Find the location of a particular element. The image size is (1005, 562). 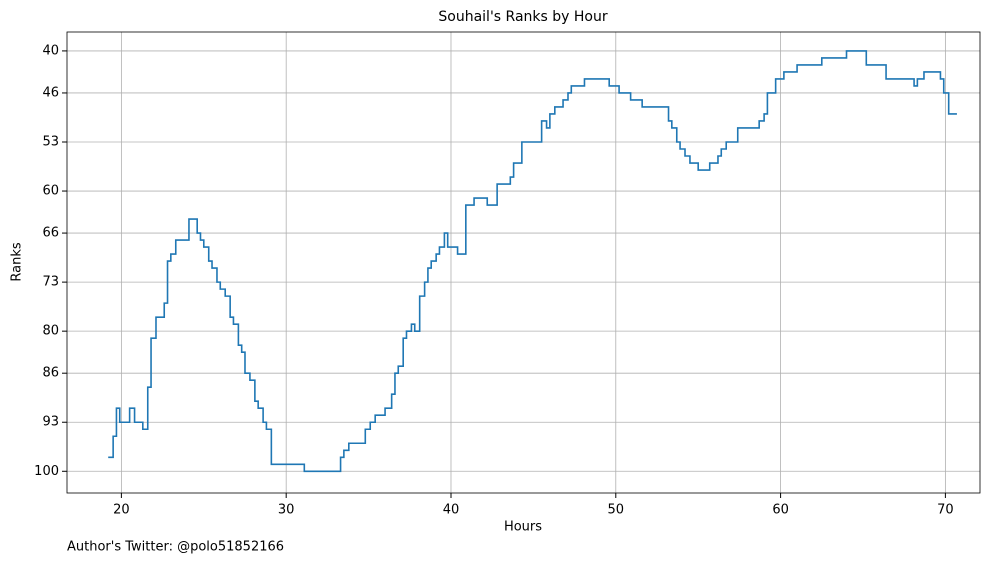

x-tick-label: 20 is located at coordinates (121, 510).